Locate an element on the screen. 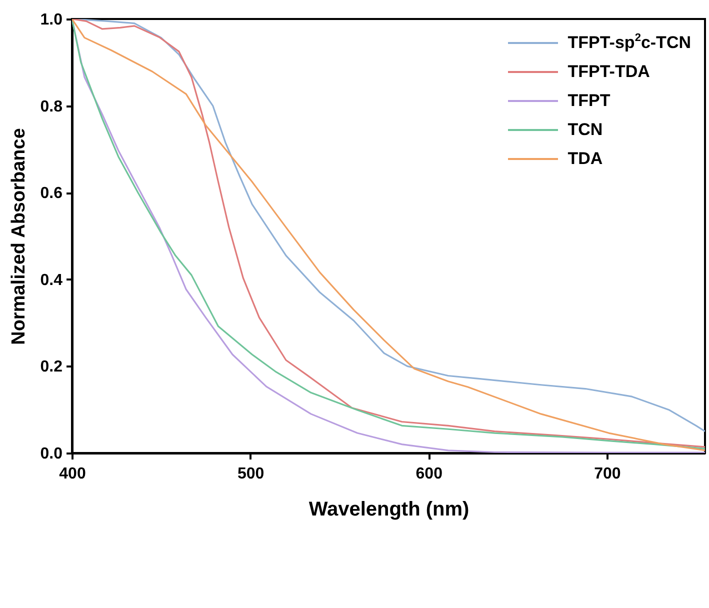 Image resolution: width=709 pixels, height=608 pixels. y-tick-label: 0.8 is located at coordinates (51, 107).